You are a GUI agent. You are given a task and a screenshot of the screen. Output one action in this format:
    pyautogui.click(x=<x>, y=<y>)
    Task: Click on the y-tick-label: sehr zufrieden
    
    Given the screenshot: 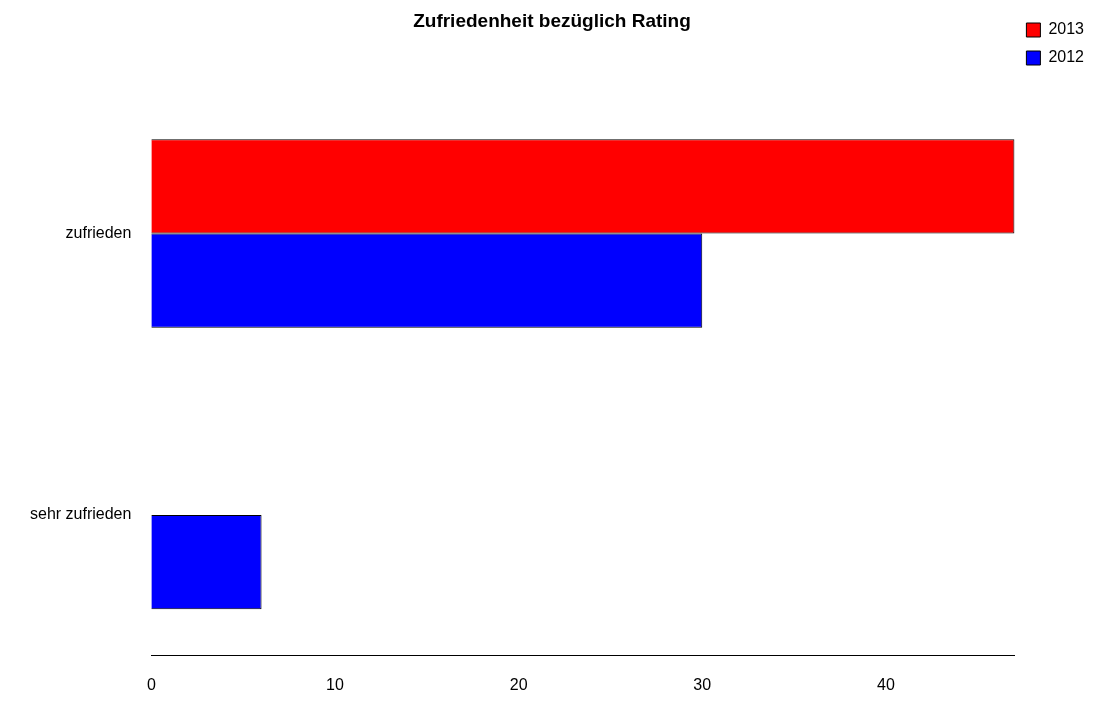 What is the action you would take?
    pyautogui.click(x=81, y=514)
    